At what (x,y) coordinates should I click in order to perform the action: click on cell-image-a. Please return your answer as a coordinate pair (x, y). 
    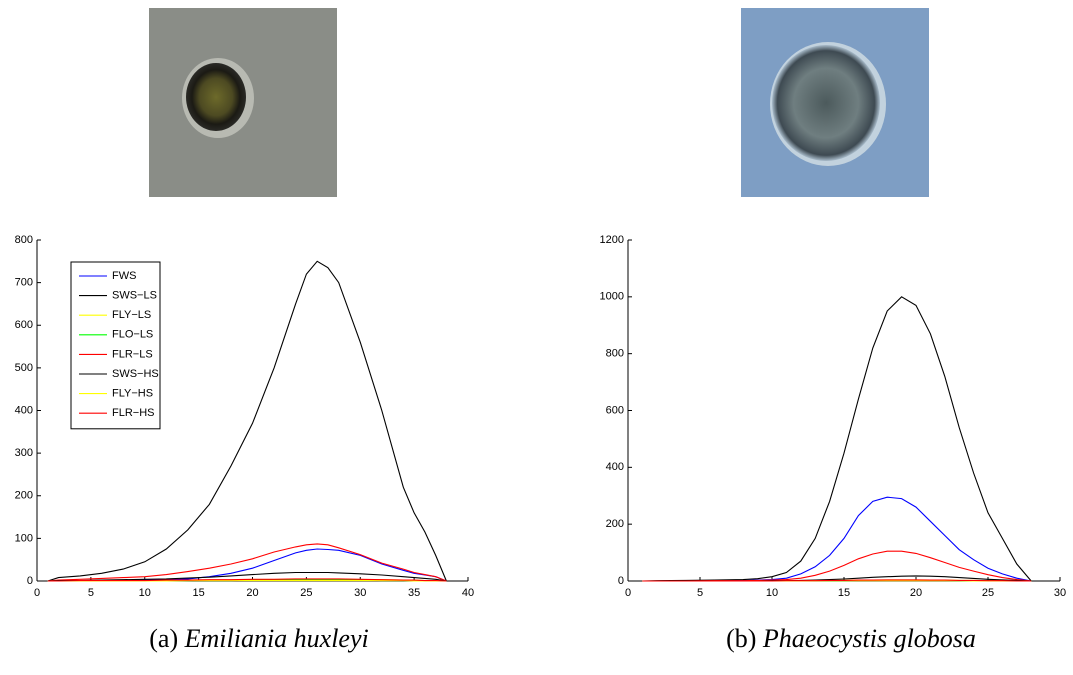
    Looking at the image, I should click on (243, 102).